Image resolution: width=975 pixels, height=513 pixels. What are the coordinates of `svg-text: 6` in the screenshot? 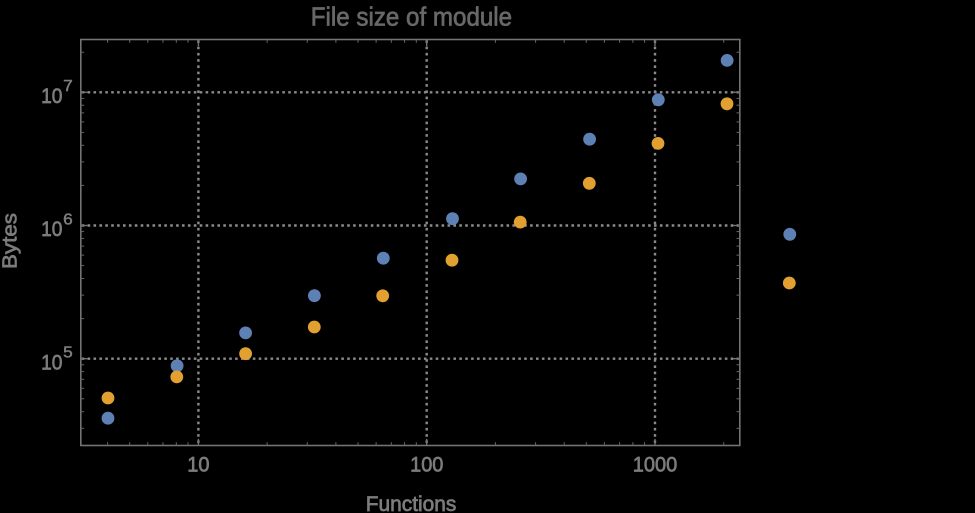 It's located at (68, 219).